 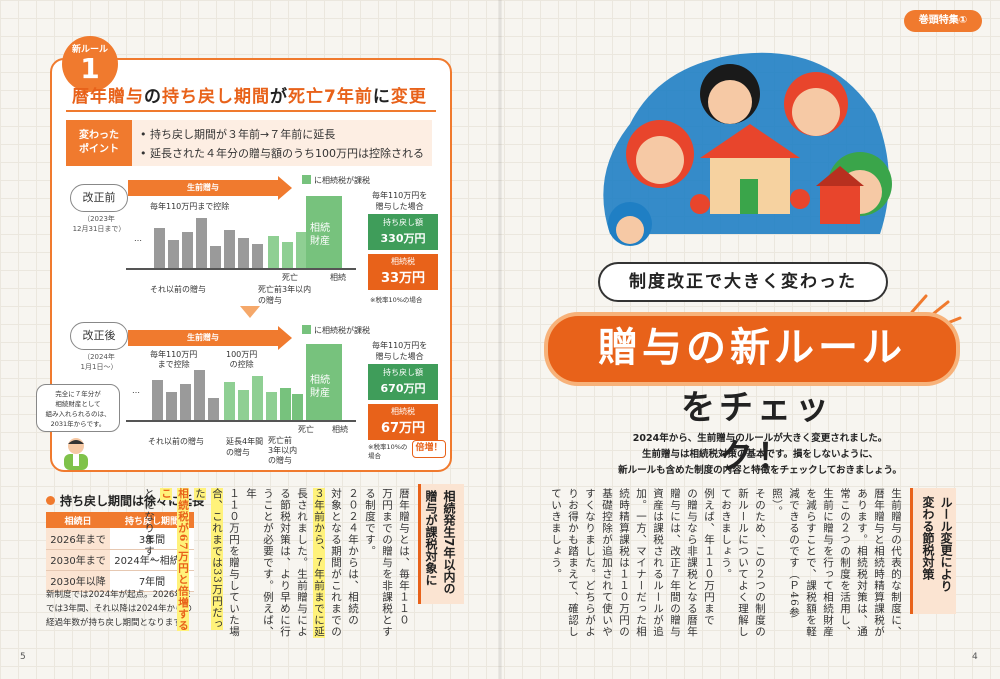 I want to click on before-gift-arrow: 生前贈与, so click(x=203, y=188).